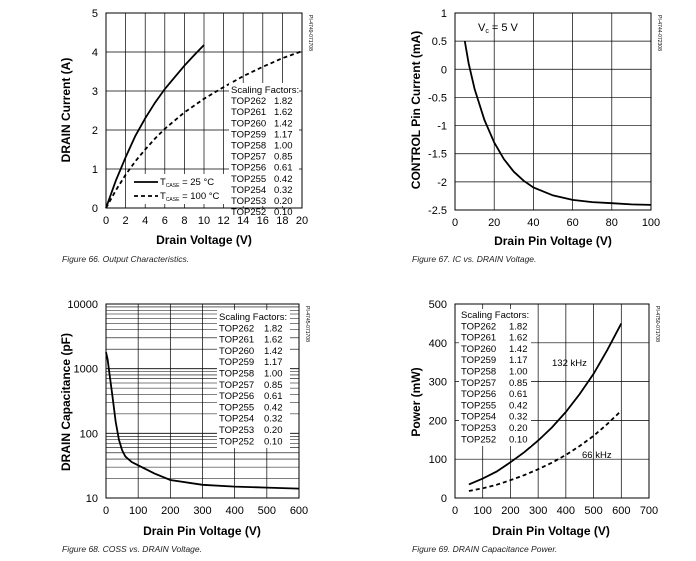 The image size is (696, 561). What do you see at coordinates (552, 401) in the screenshot?
I see `plot-frame` at bounding box center [552, 401].